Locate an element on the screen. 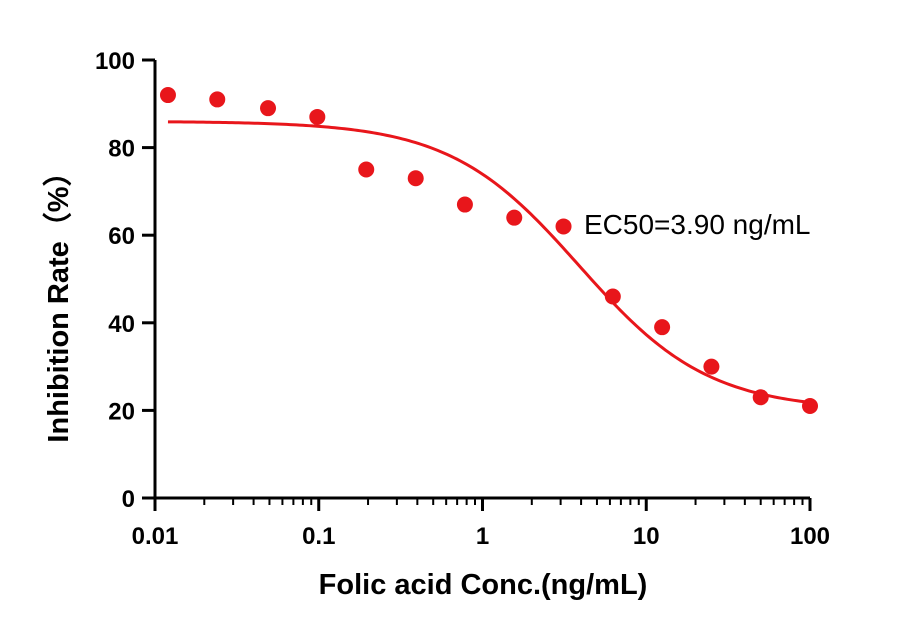 The image size is (910, 633). x-tick-label: 0.01 is located at coordinates (155, 536).